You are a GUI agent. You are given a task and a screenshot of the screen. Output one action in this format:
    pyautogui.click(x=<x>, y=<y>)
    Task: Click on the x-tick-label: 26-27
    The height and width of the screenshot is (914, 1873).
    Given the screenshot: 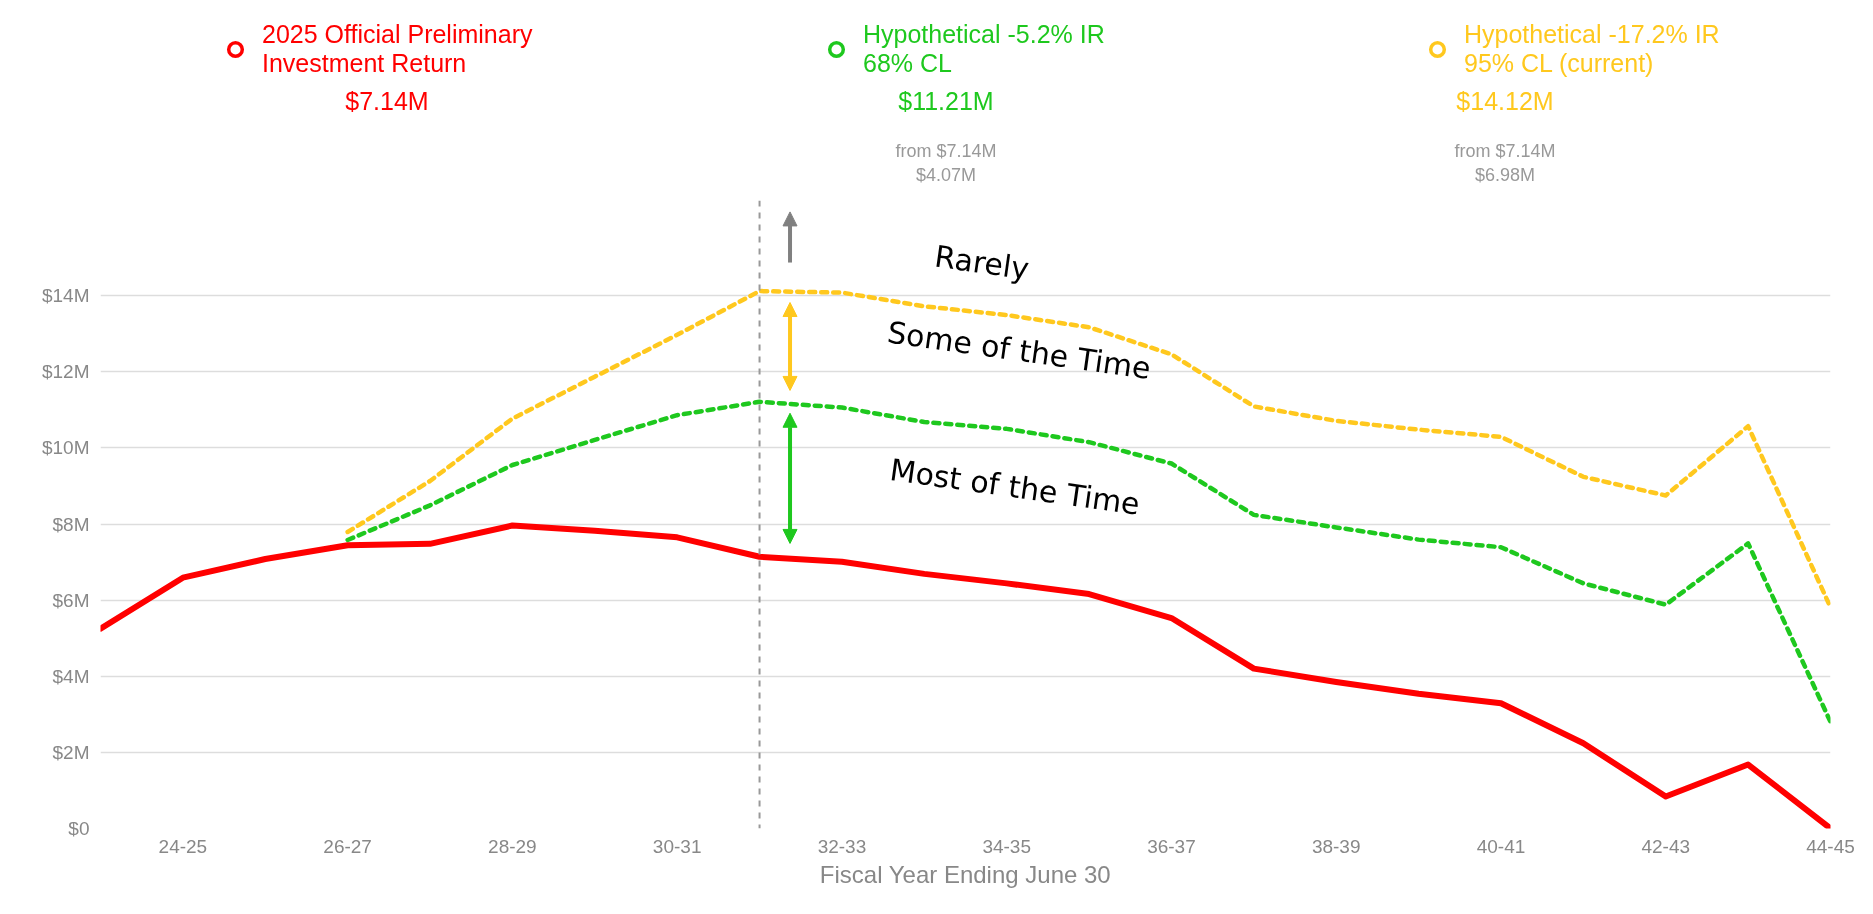 What is the action you would take?
    pyautogui.click(x=347, y=846)
    